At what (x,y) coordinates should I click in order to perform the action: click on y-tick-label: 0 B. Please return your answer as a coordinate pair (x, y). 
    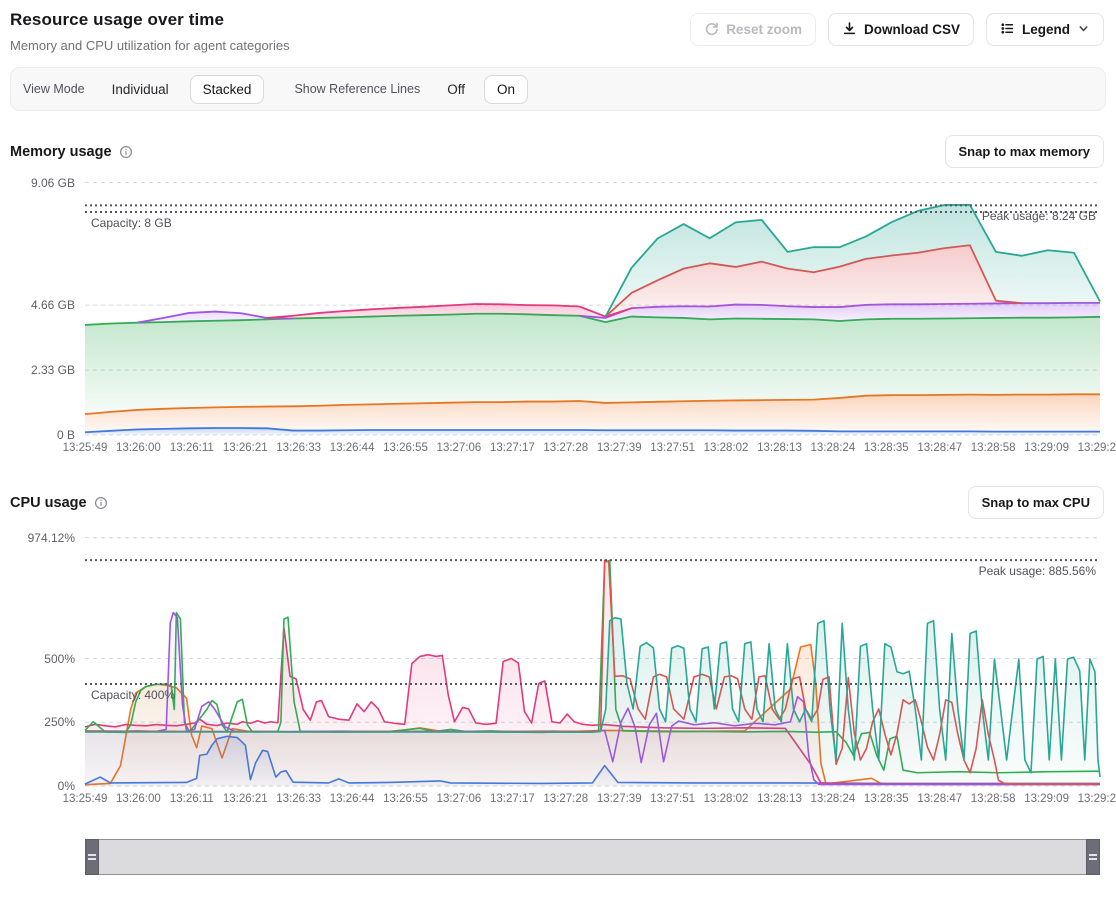
    Looking at the image, I should click on (65, 435).